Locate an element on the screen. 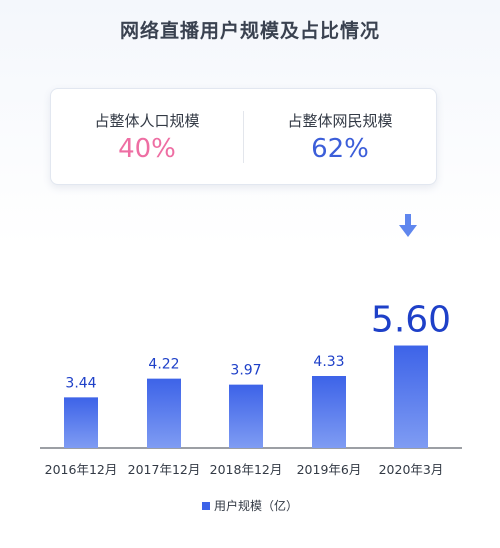  value-label-1: 4.22 is located at coordinates (163, 365).